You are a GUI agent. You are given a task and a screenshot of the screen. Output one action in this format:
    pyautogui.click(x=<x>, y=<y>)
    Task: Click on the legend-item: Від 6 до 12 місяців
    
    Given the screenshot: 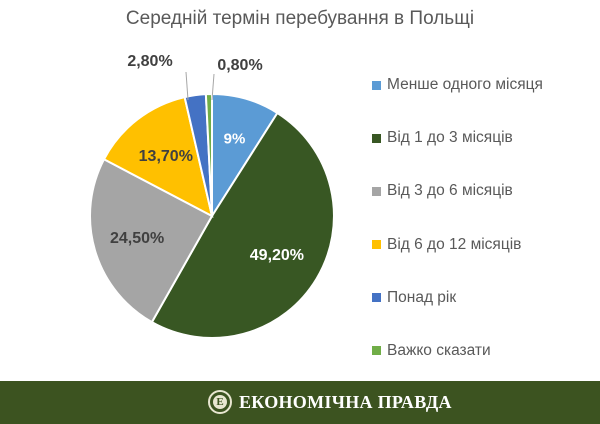 What is the action you would take?
    pyautogui.click(x=484, y=245)
    